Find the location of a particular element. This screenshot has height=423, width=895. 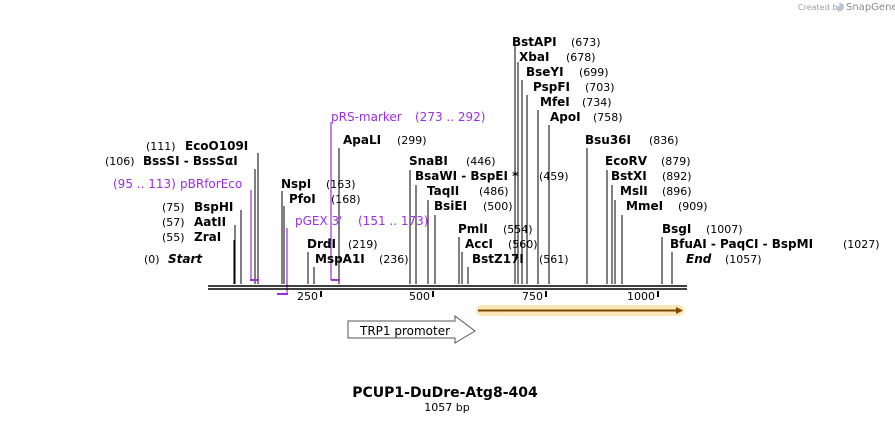

site-pos-msli: (896) is located at coordinates (677, 191).